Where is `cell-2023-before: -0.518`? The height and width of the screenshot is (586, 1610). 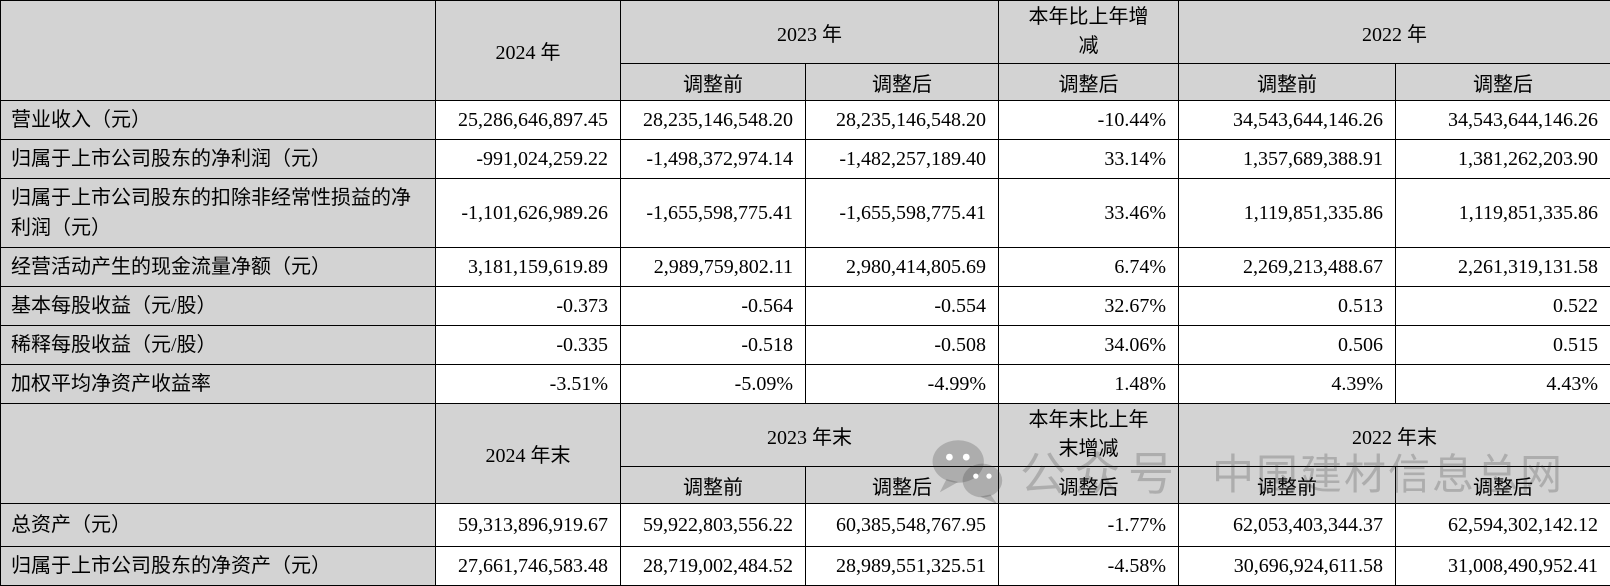 cell-2023-before: -0.518 is located at coordinates (713, 345).